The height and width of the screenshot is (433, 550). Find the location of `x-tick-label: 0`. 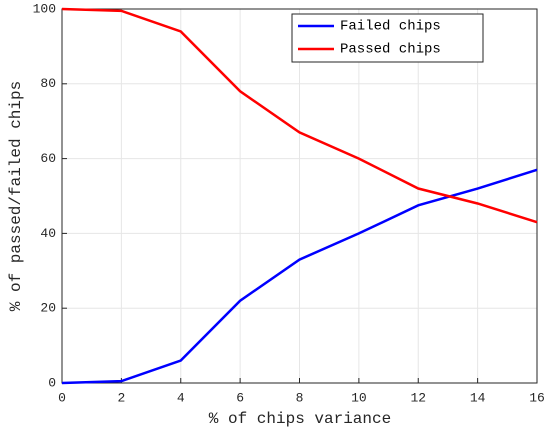

x-tick-label: 0 is located at coordinates (62, 397).